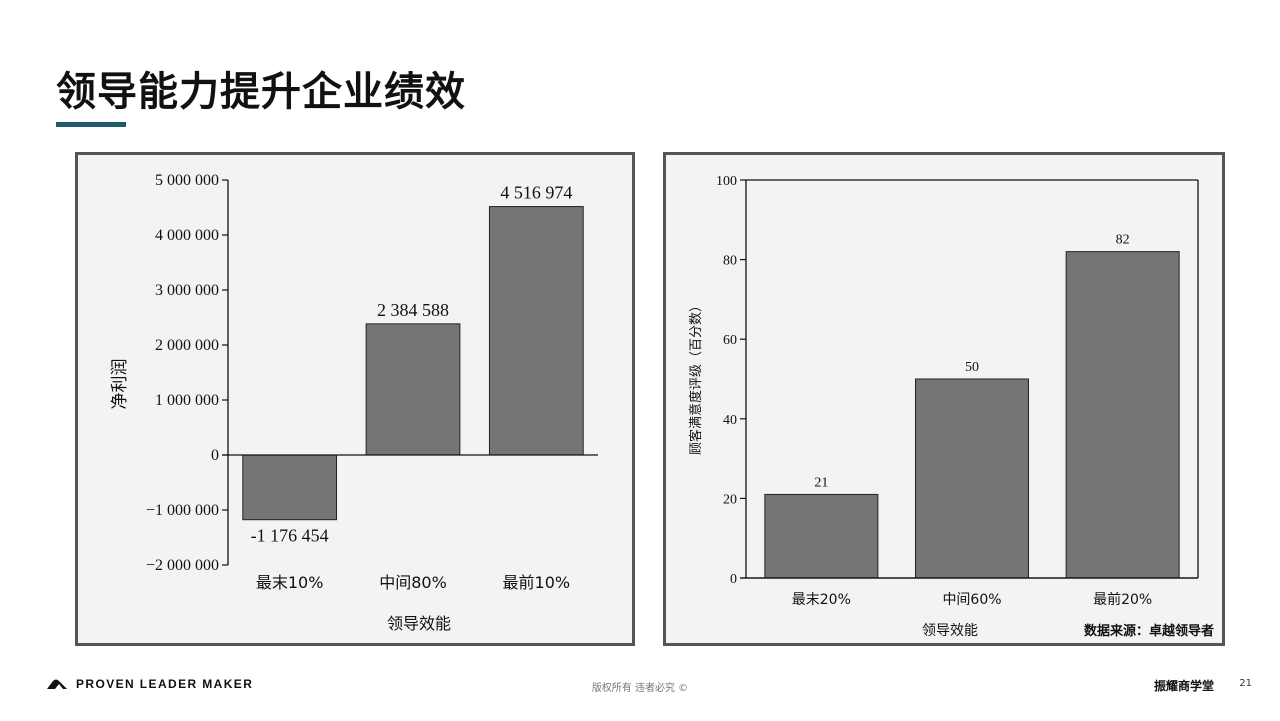 The height and width of the screenshot is (721, 1280). I want to click on y-tick-label: 2 000 000, so click(187, 345).